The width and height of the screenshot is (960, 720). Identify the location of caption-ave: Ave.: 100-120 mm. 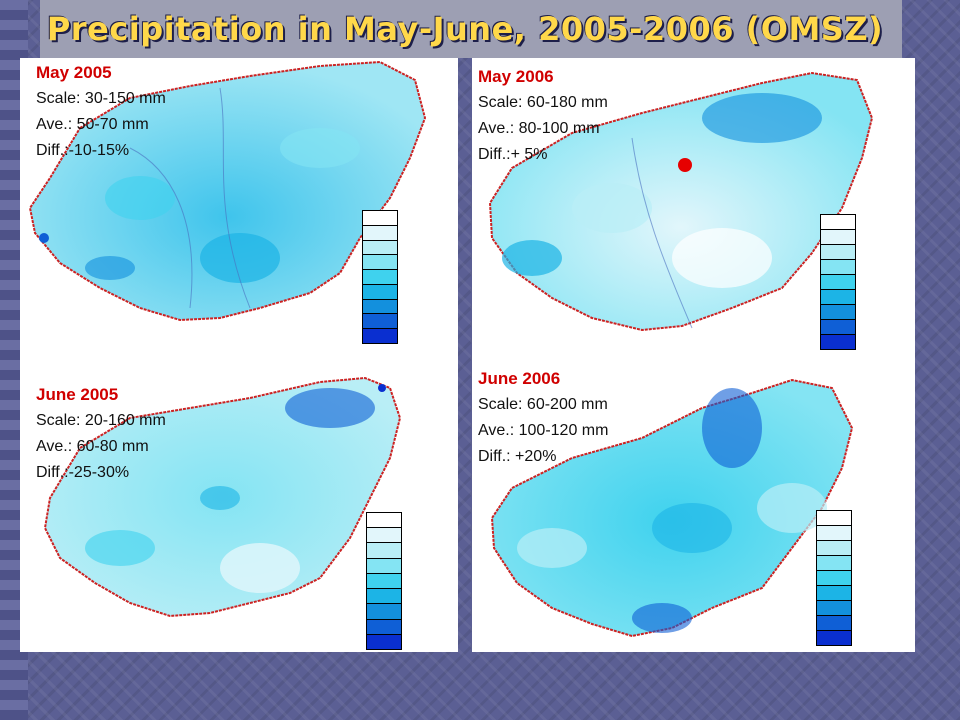
(543, 430).